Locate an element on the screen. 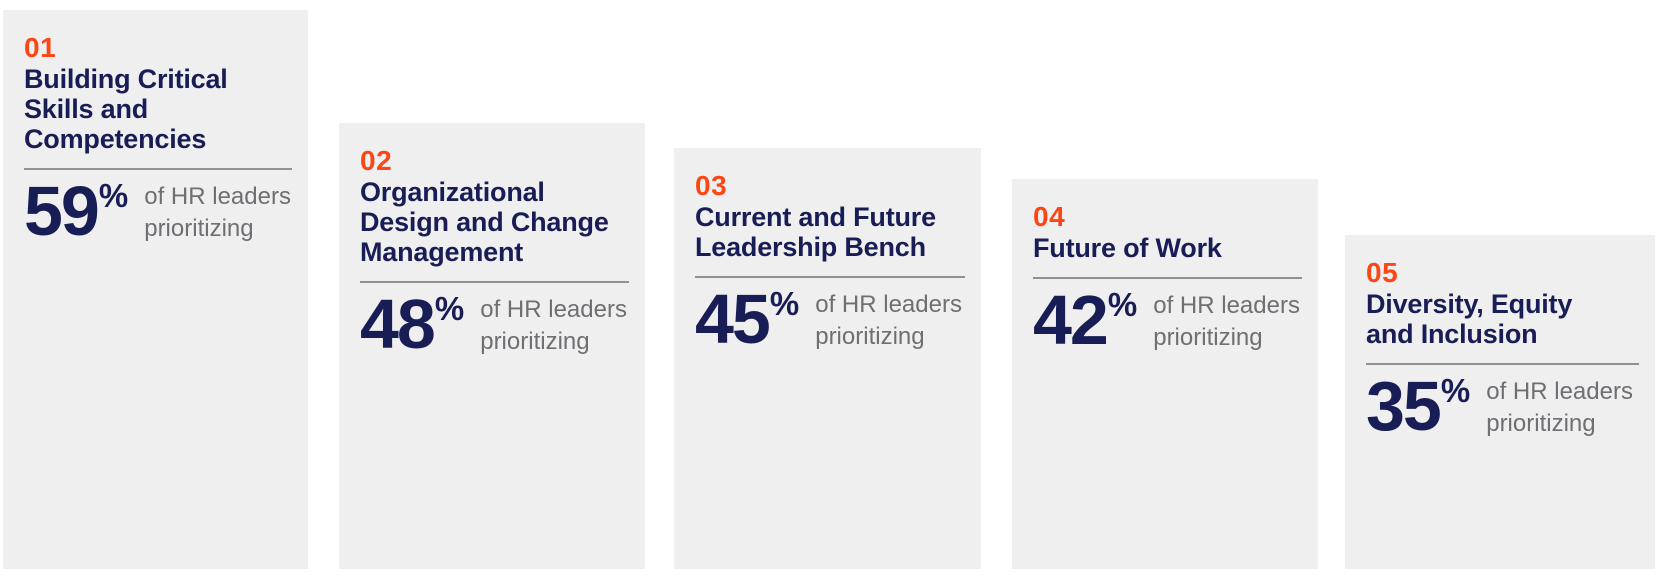 This screenshot has width=1662, height=576. stat-row: 48 % of HR leaders prioritizing is located at coordinates (494, 324).